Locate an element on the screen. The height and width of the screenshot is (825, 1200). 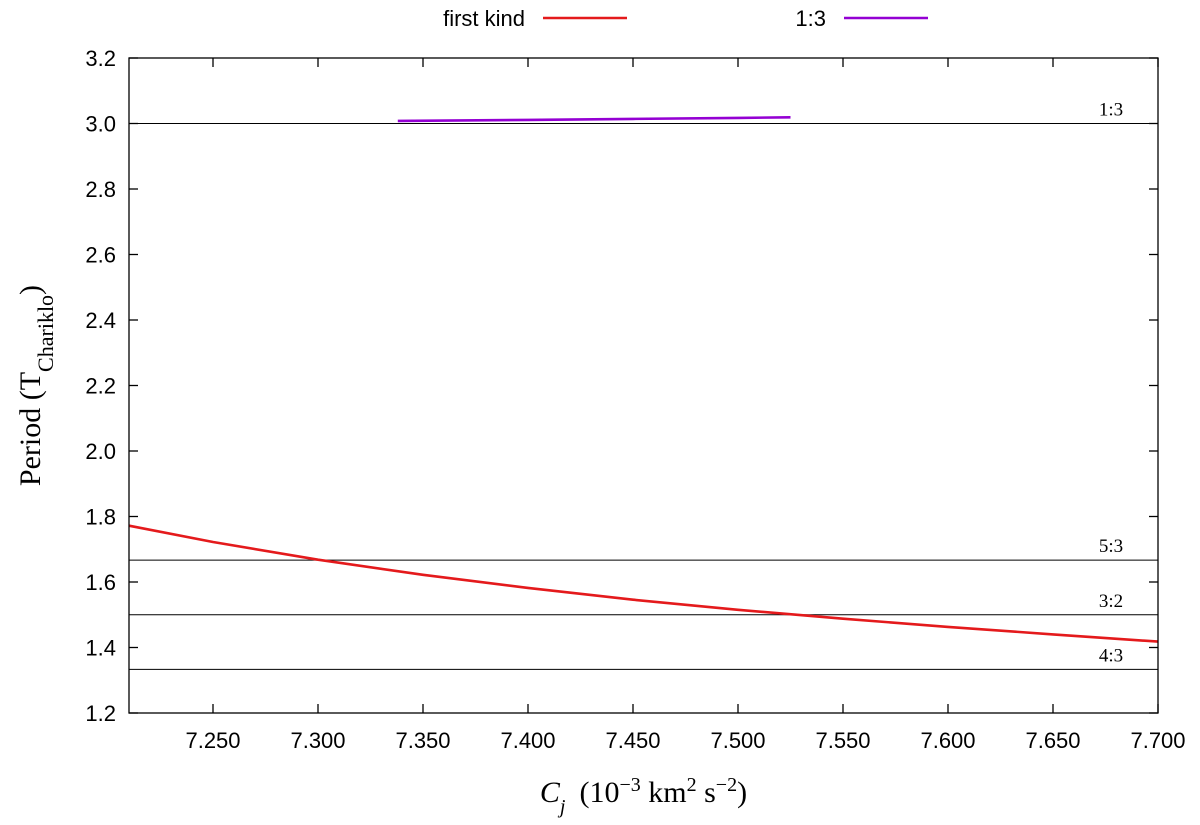
y-tick-label: 2.6 is located at coordinates (100, 255).